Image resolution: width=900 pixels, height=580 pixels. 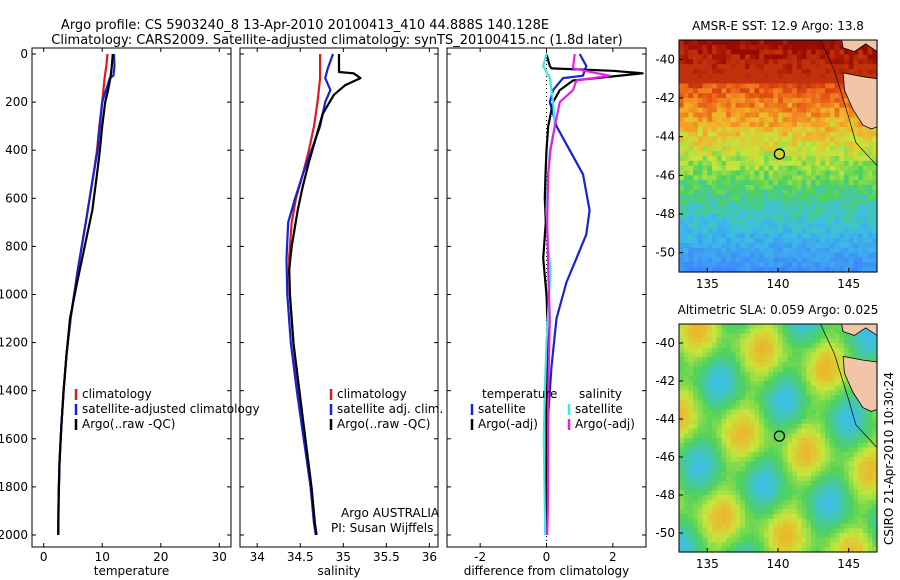 What do you see at coordinates (547, 557) in the screenshot?
I see `x-tick-label: 0` at bounding box center [547, 557].